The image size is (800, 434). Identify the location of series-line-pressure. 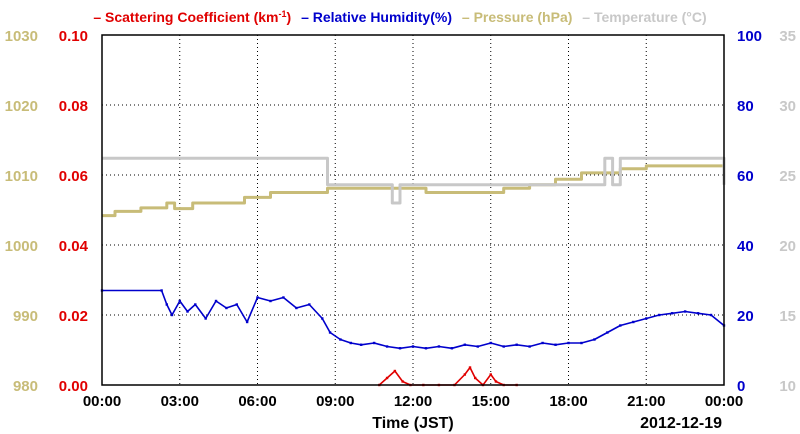
(413, 191).